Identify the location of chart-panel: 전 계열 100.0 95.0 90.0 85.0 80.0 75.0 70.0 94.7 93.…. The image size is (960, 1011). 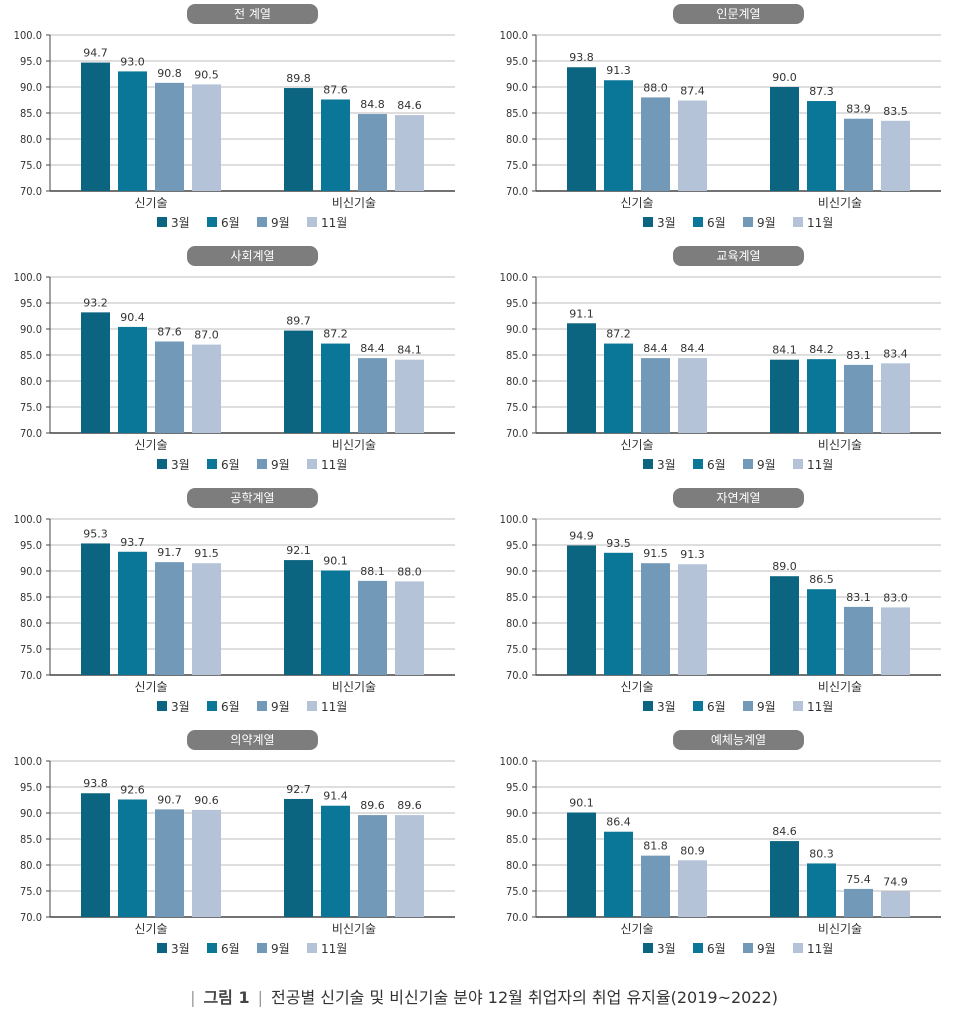
(240, 121).